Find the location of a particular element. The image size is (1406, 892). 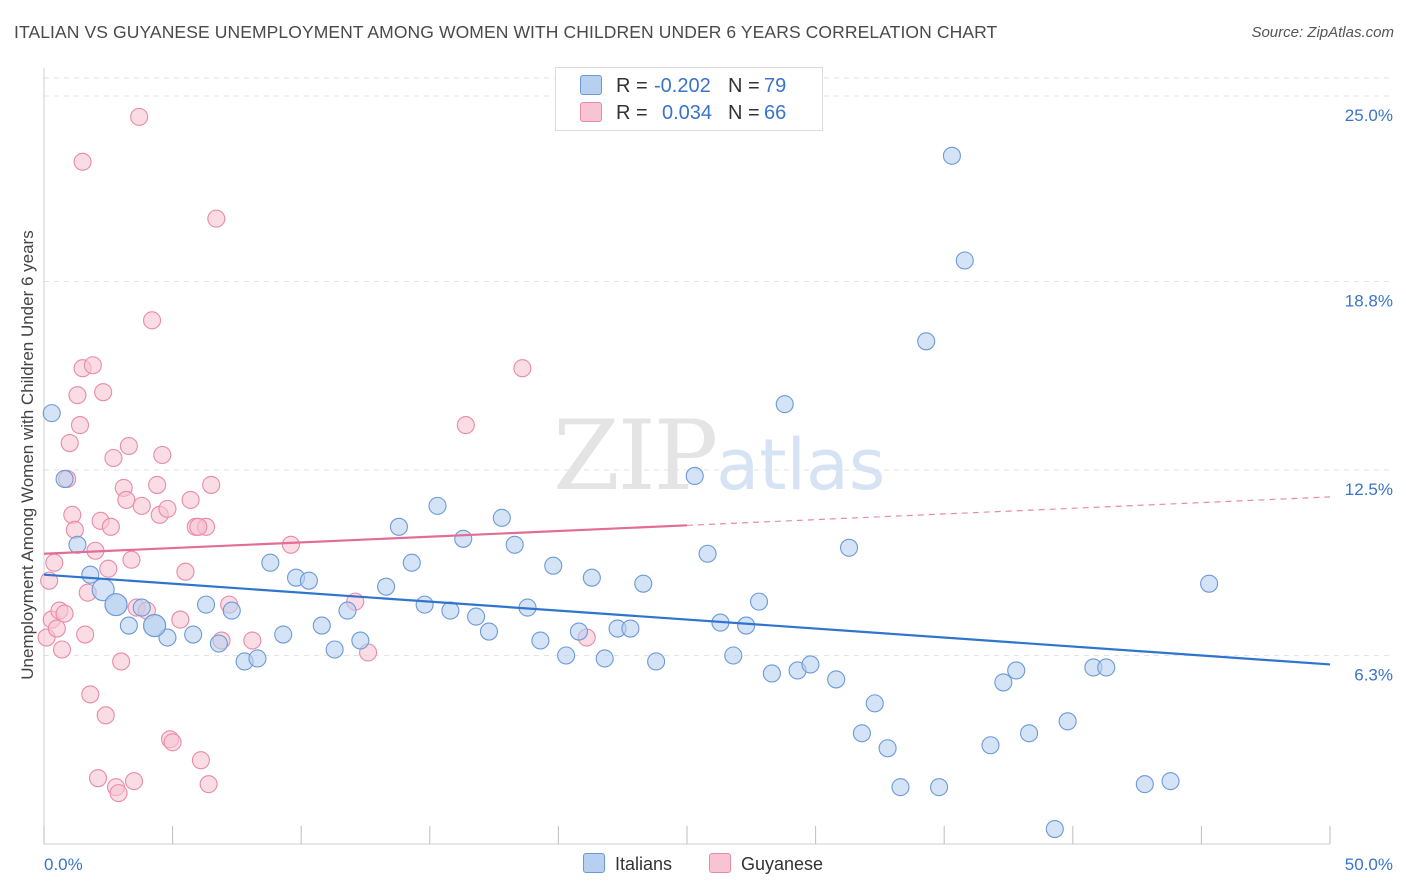

legend-item-italians: Italians is located at coordinates (627, 864).